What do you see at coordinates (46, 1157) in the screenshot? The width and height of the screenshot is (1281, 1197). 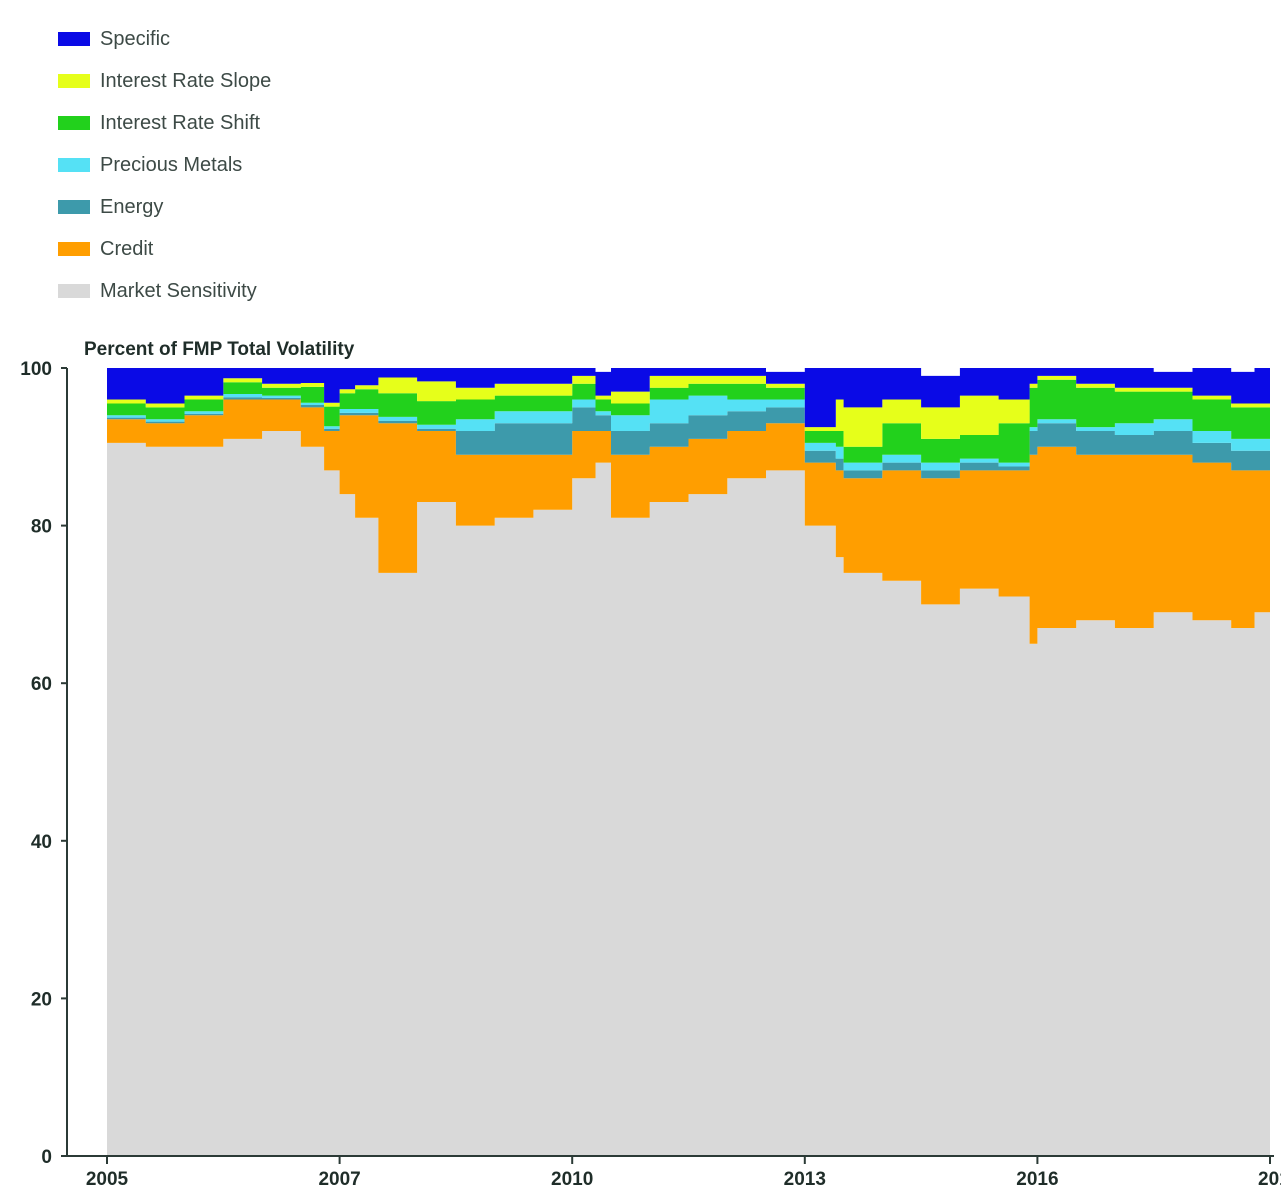 I see `y-tick-label: 0` at bounding box center [46, 1157].